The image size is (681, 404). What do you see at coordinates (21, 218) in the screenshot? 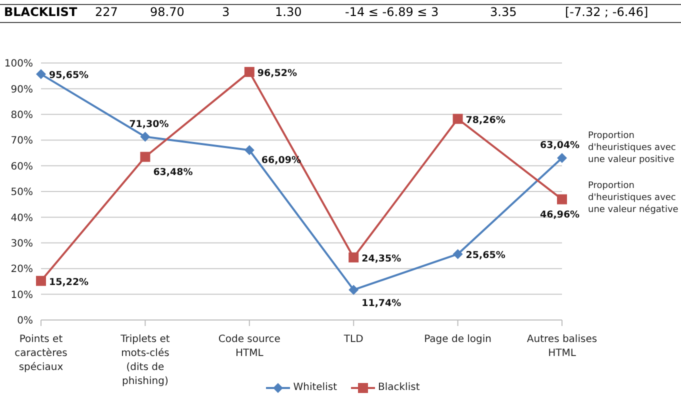
I see `y-tick-label: 40%` at bounding box center [21, 218].